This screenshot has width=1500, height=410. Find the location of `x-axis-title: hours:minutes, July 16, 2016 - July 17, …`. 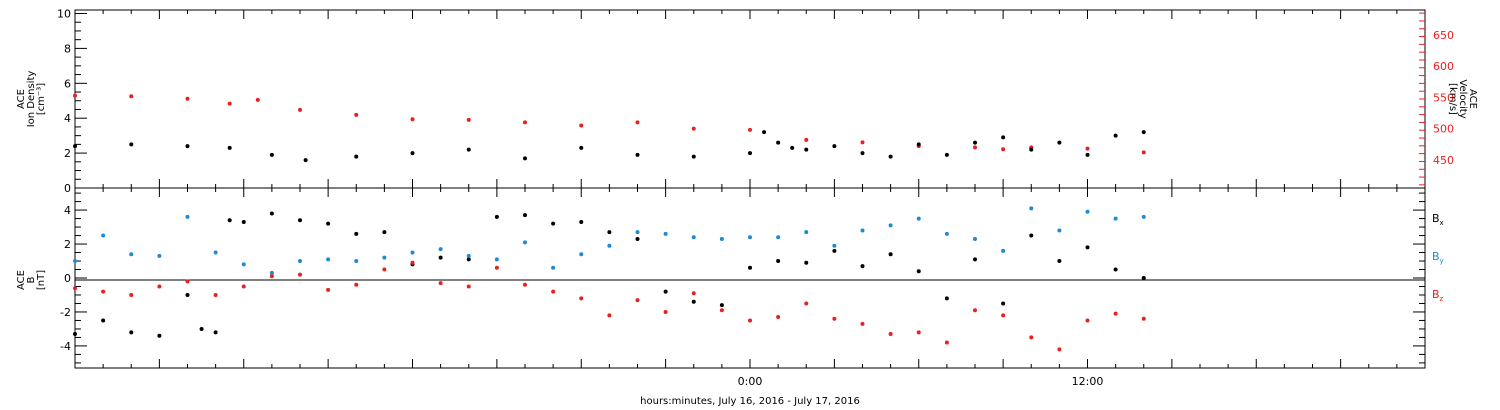

x-axis-title: hours:minutes, July 16, 2016 - July 17, … is located at coordinates (750, 401).